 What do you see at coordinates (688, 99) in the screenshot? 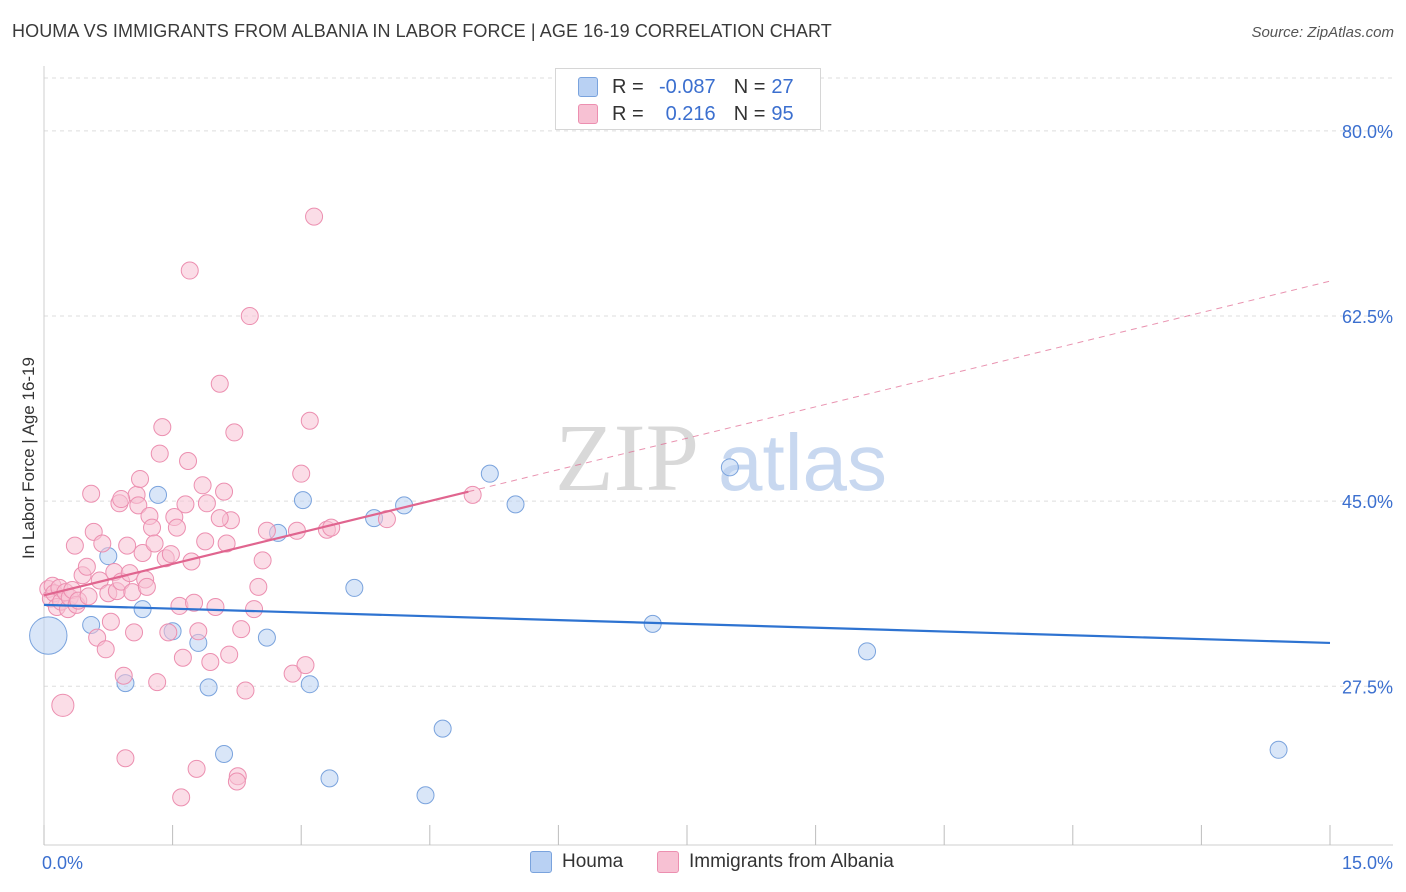
I see `stats-legend: R = -0.087 N = 27 R = 0.216 N = 95` at bounding box center [688, 99].